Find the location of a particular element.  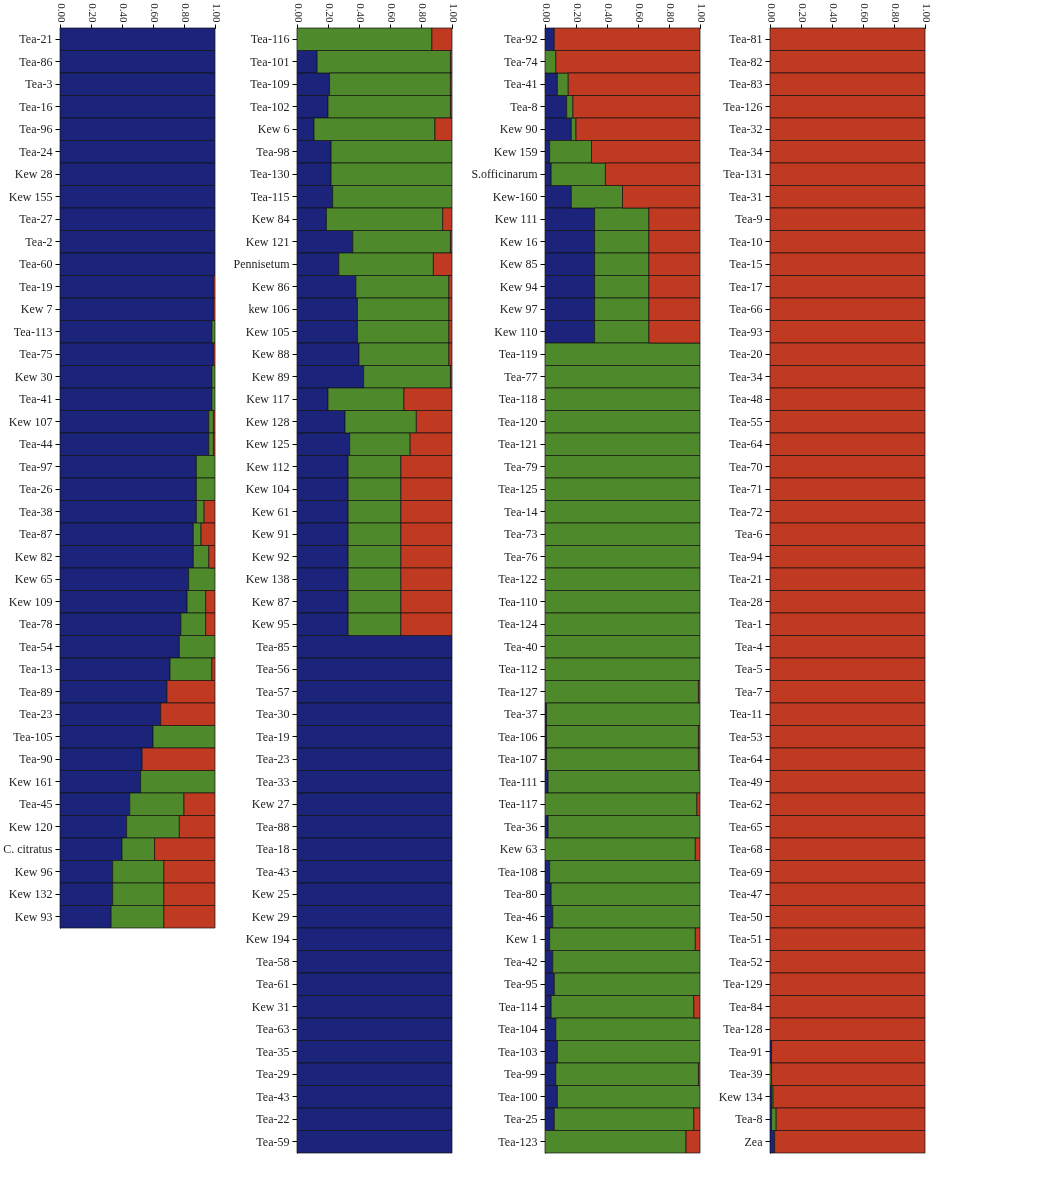

y-tick-label: Kew 65 is located at coordinates (33, 579).